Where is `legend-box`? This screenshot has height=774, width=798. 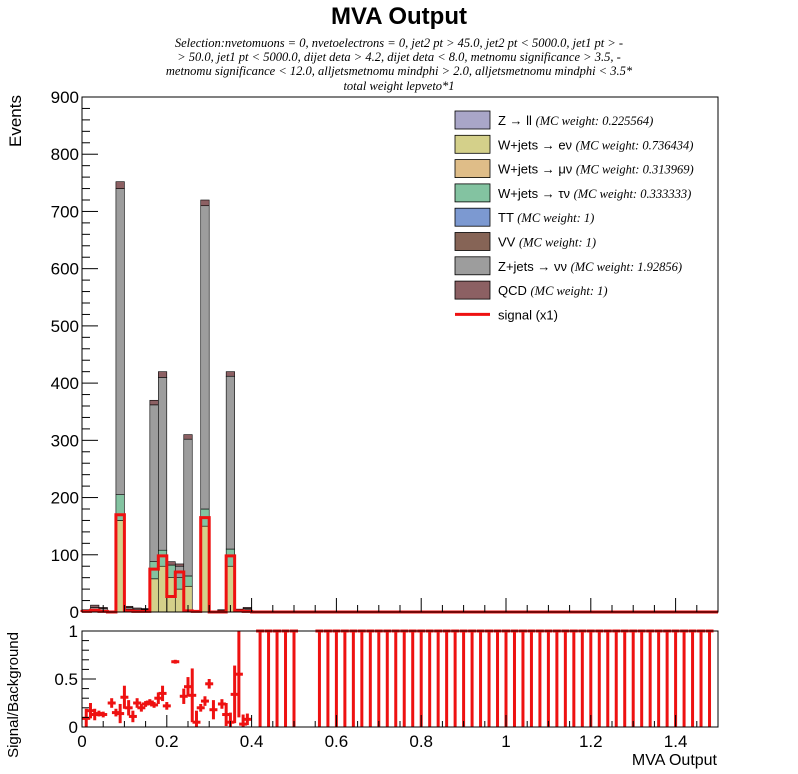 legend-box is located at coordinates (582, 217).